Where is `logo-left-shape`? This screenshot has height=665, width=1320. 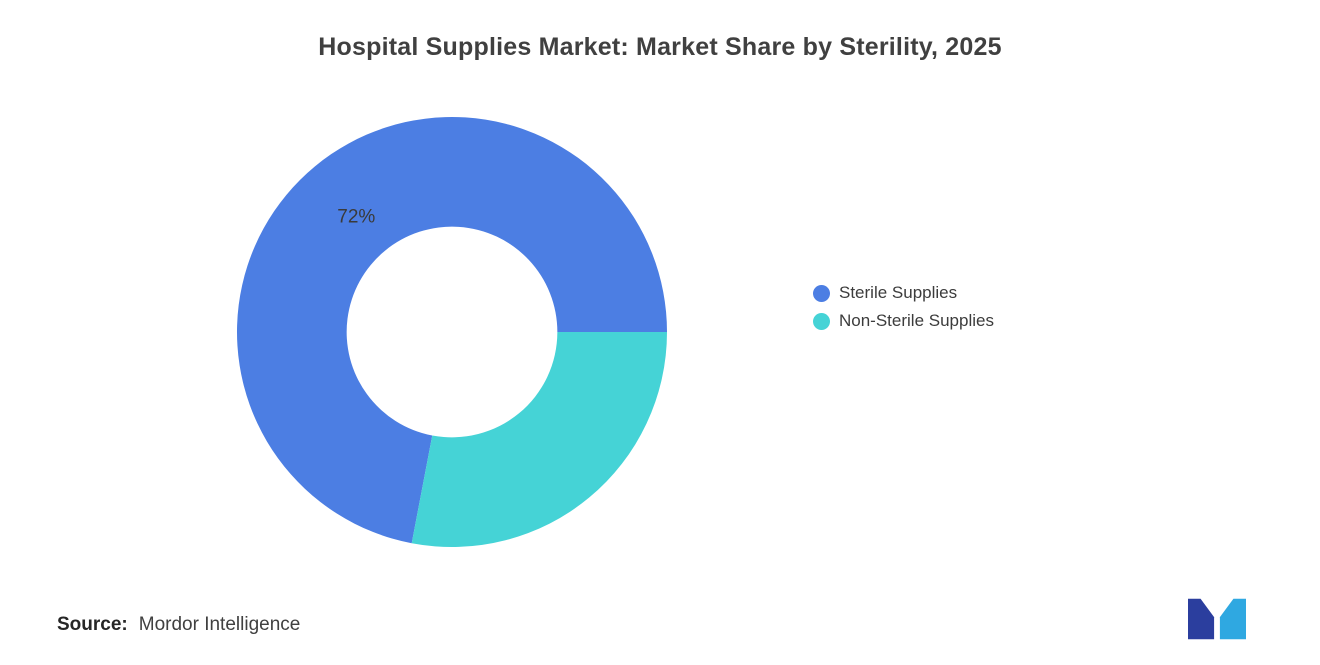 logo-left-shape is located at coordinates (1201, 619).